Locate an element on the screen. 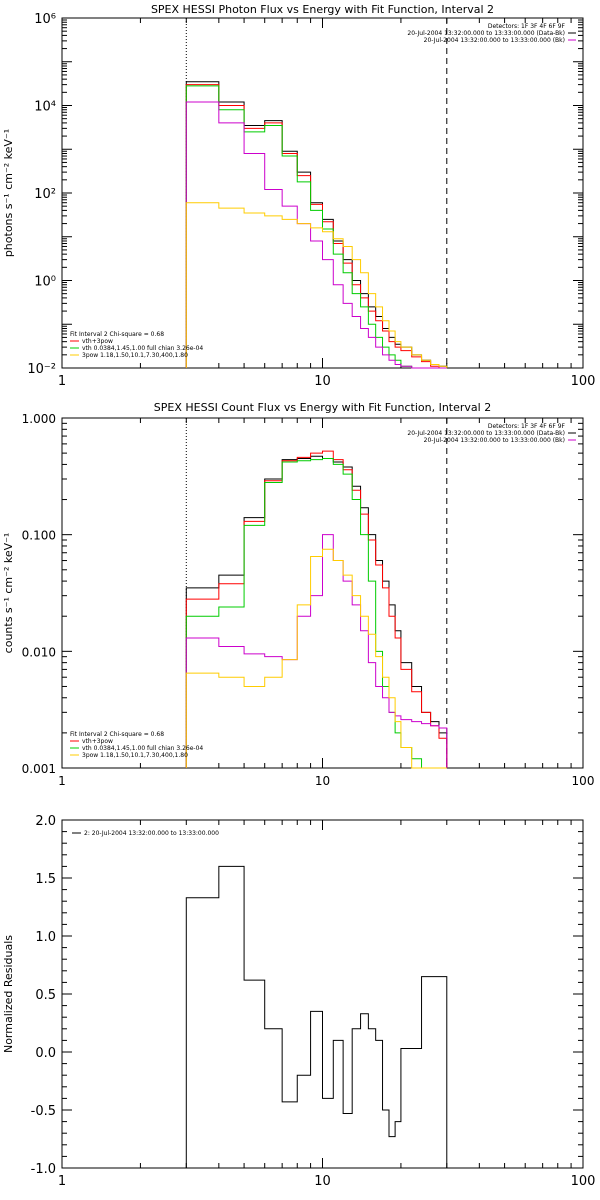 The width and height of the screenshot is (600, 1200). y-tick-label: 0.5 is located at coordinates (45, 995).